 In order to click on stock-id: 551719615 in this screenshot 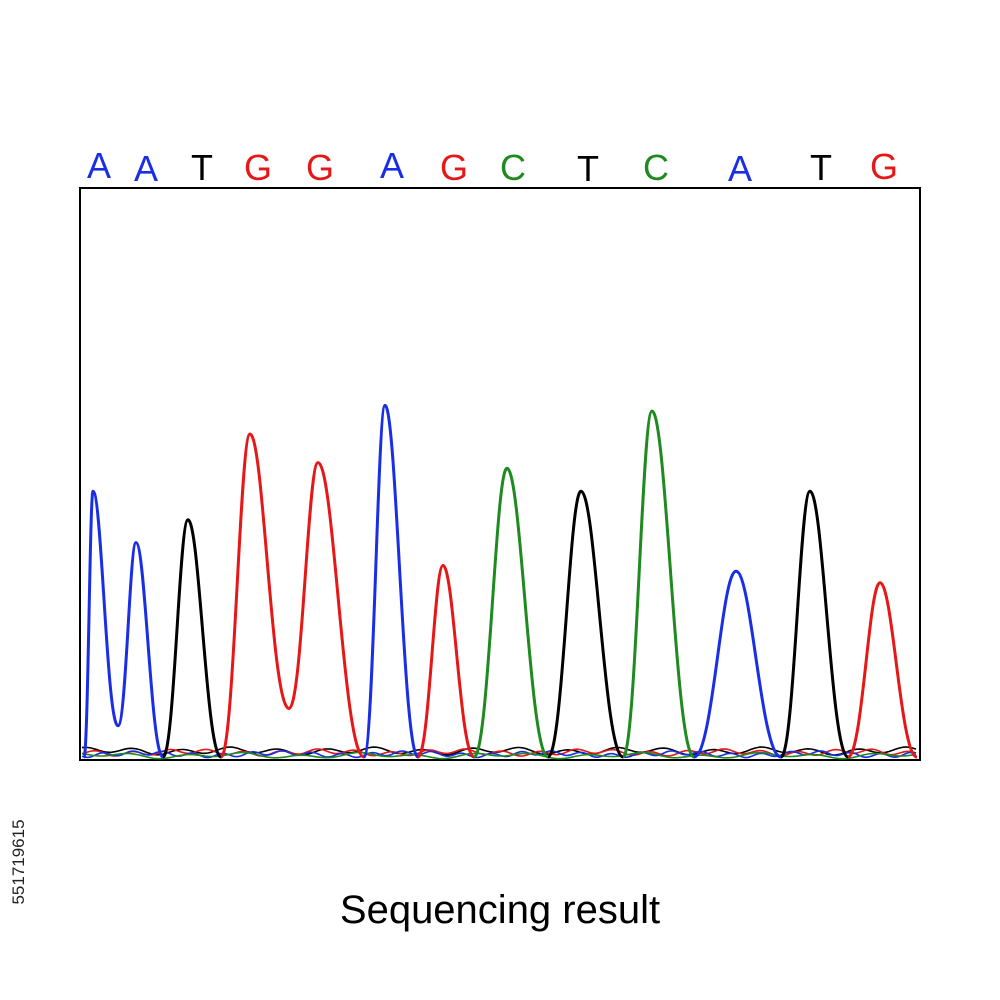, I will do `click(18, 861)`.